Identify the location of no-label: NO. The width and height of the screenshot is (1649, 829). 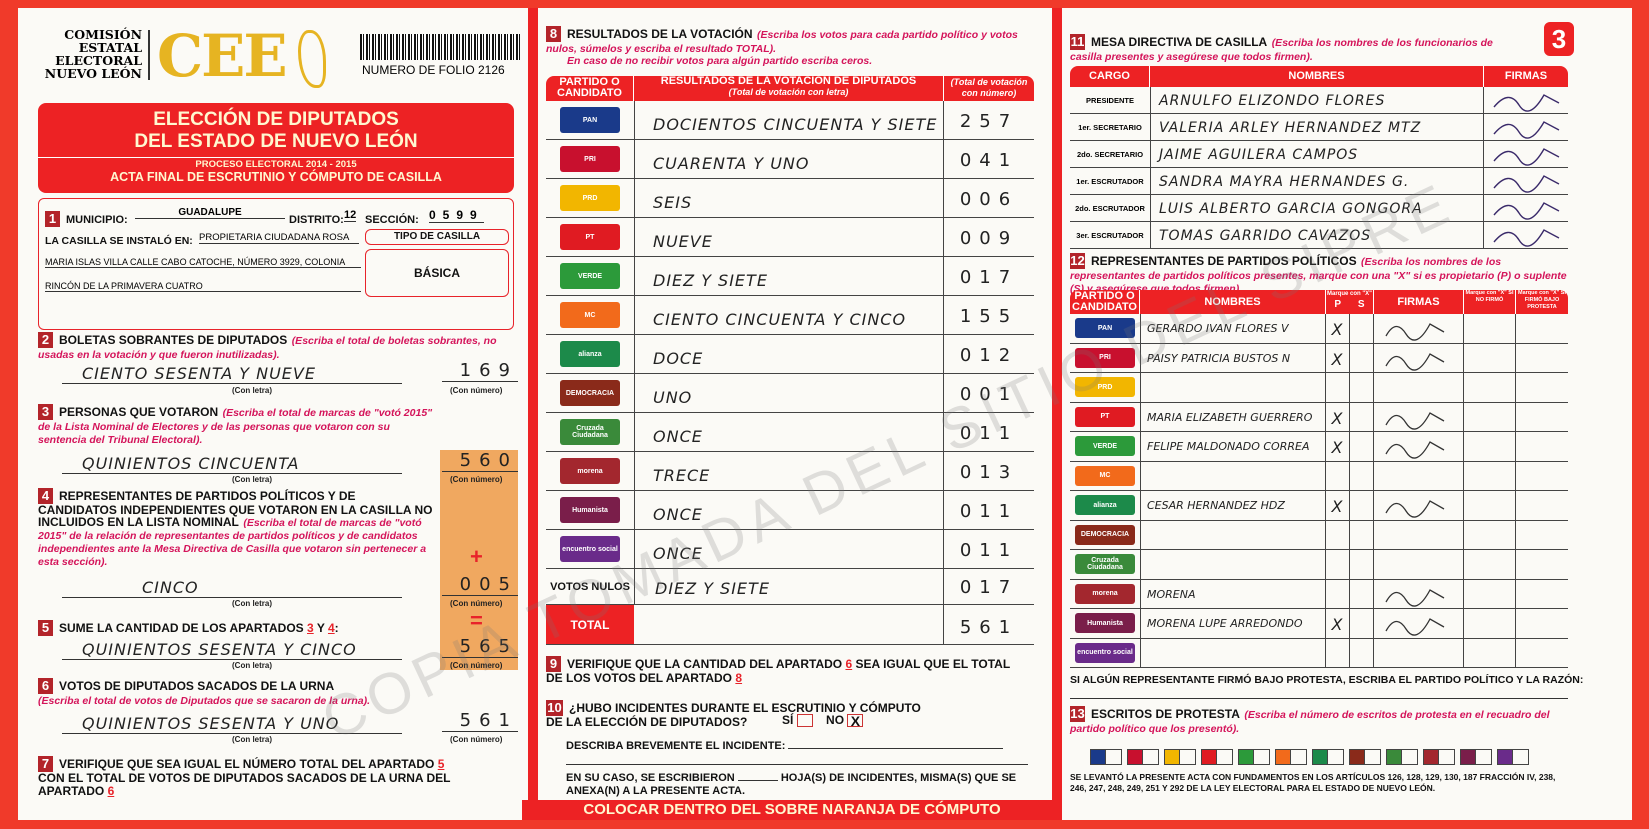
(835, 720).